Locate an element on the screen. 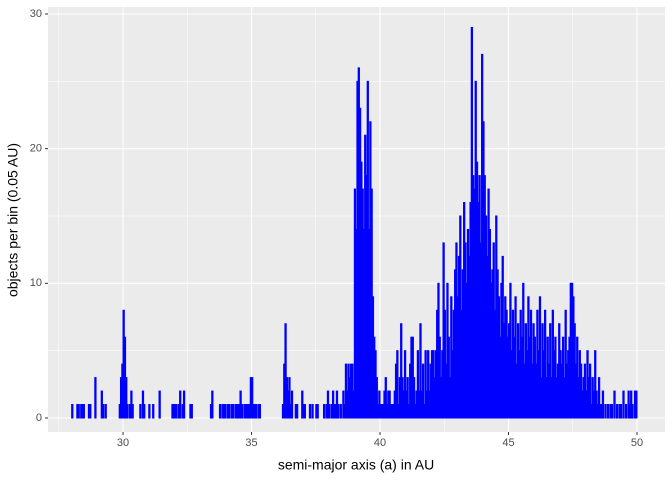  x-tick-label: 45 is located at coordinates (508, 443).